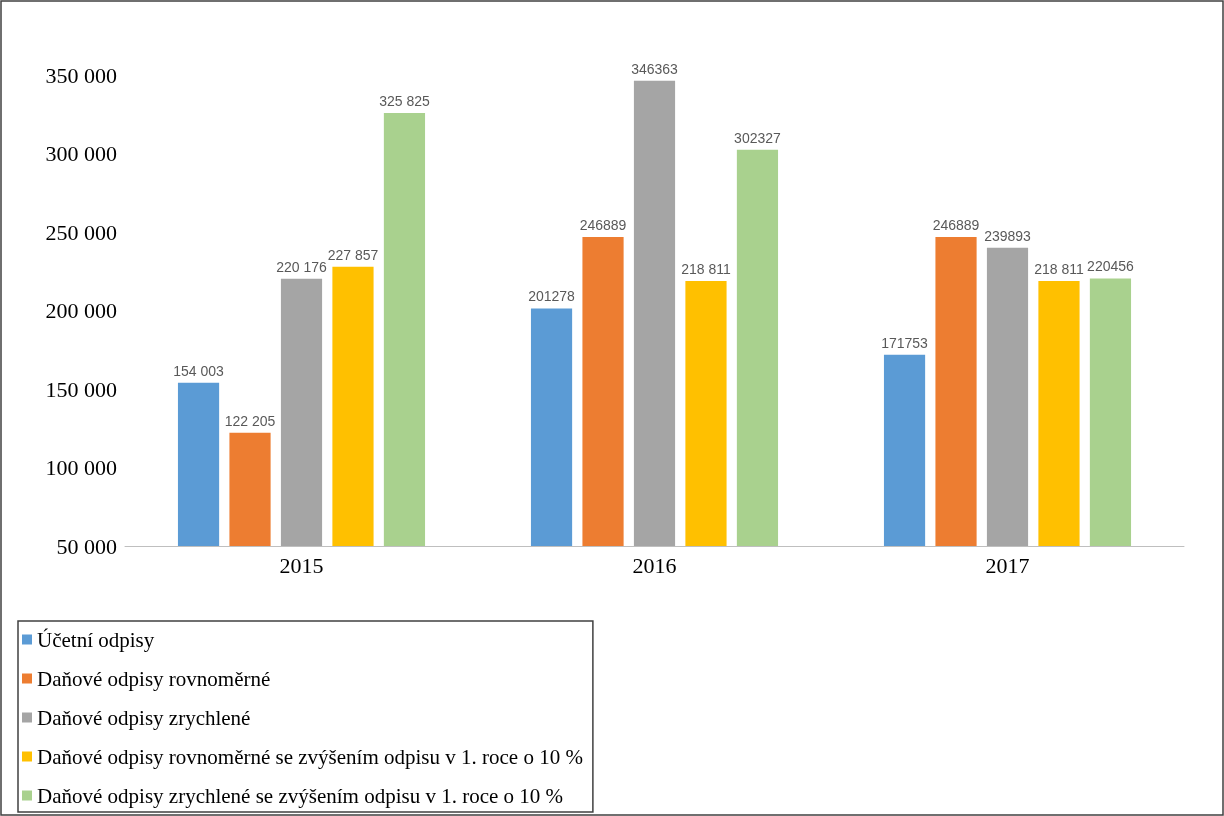 This screenshot has height=816, width=1224. Describe the element at coordinates (96, 639) in the screenshot. I see `legend-label: Účetní odpisy` at that location.